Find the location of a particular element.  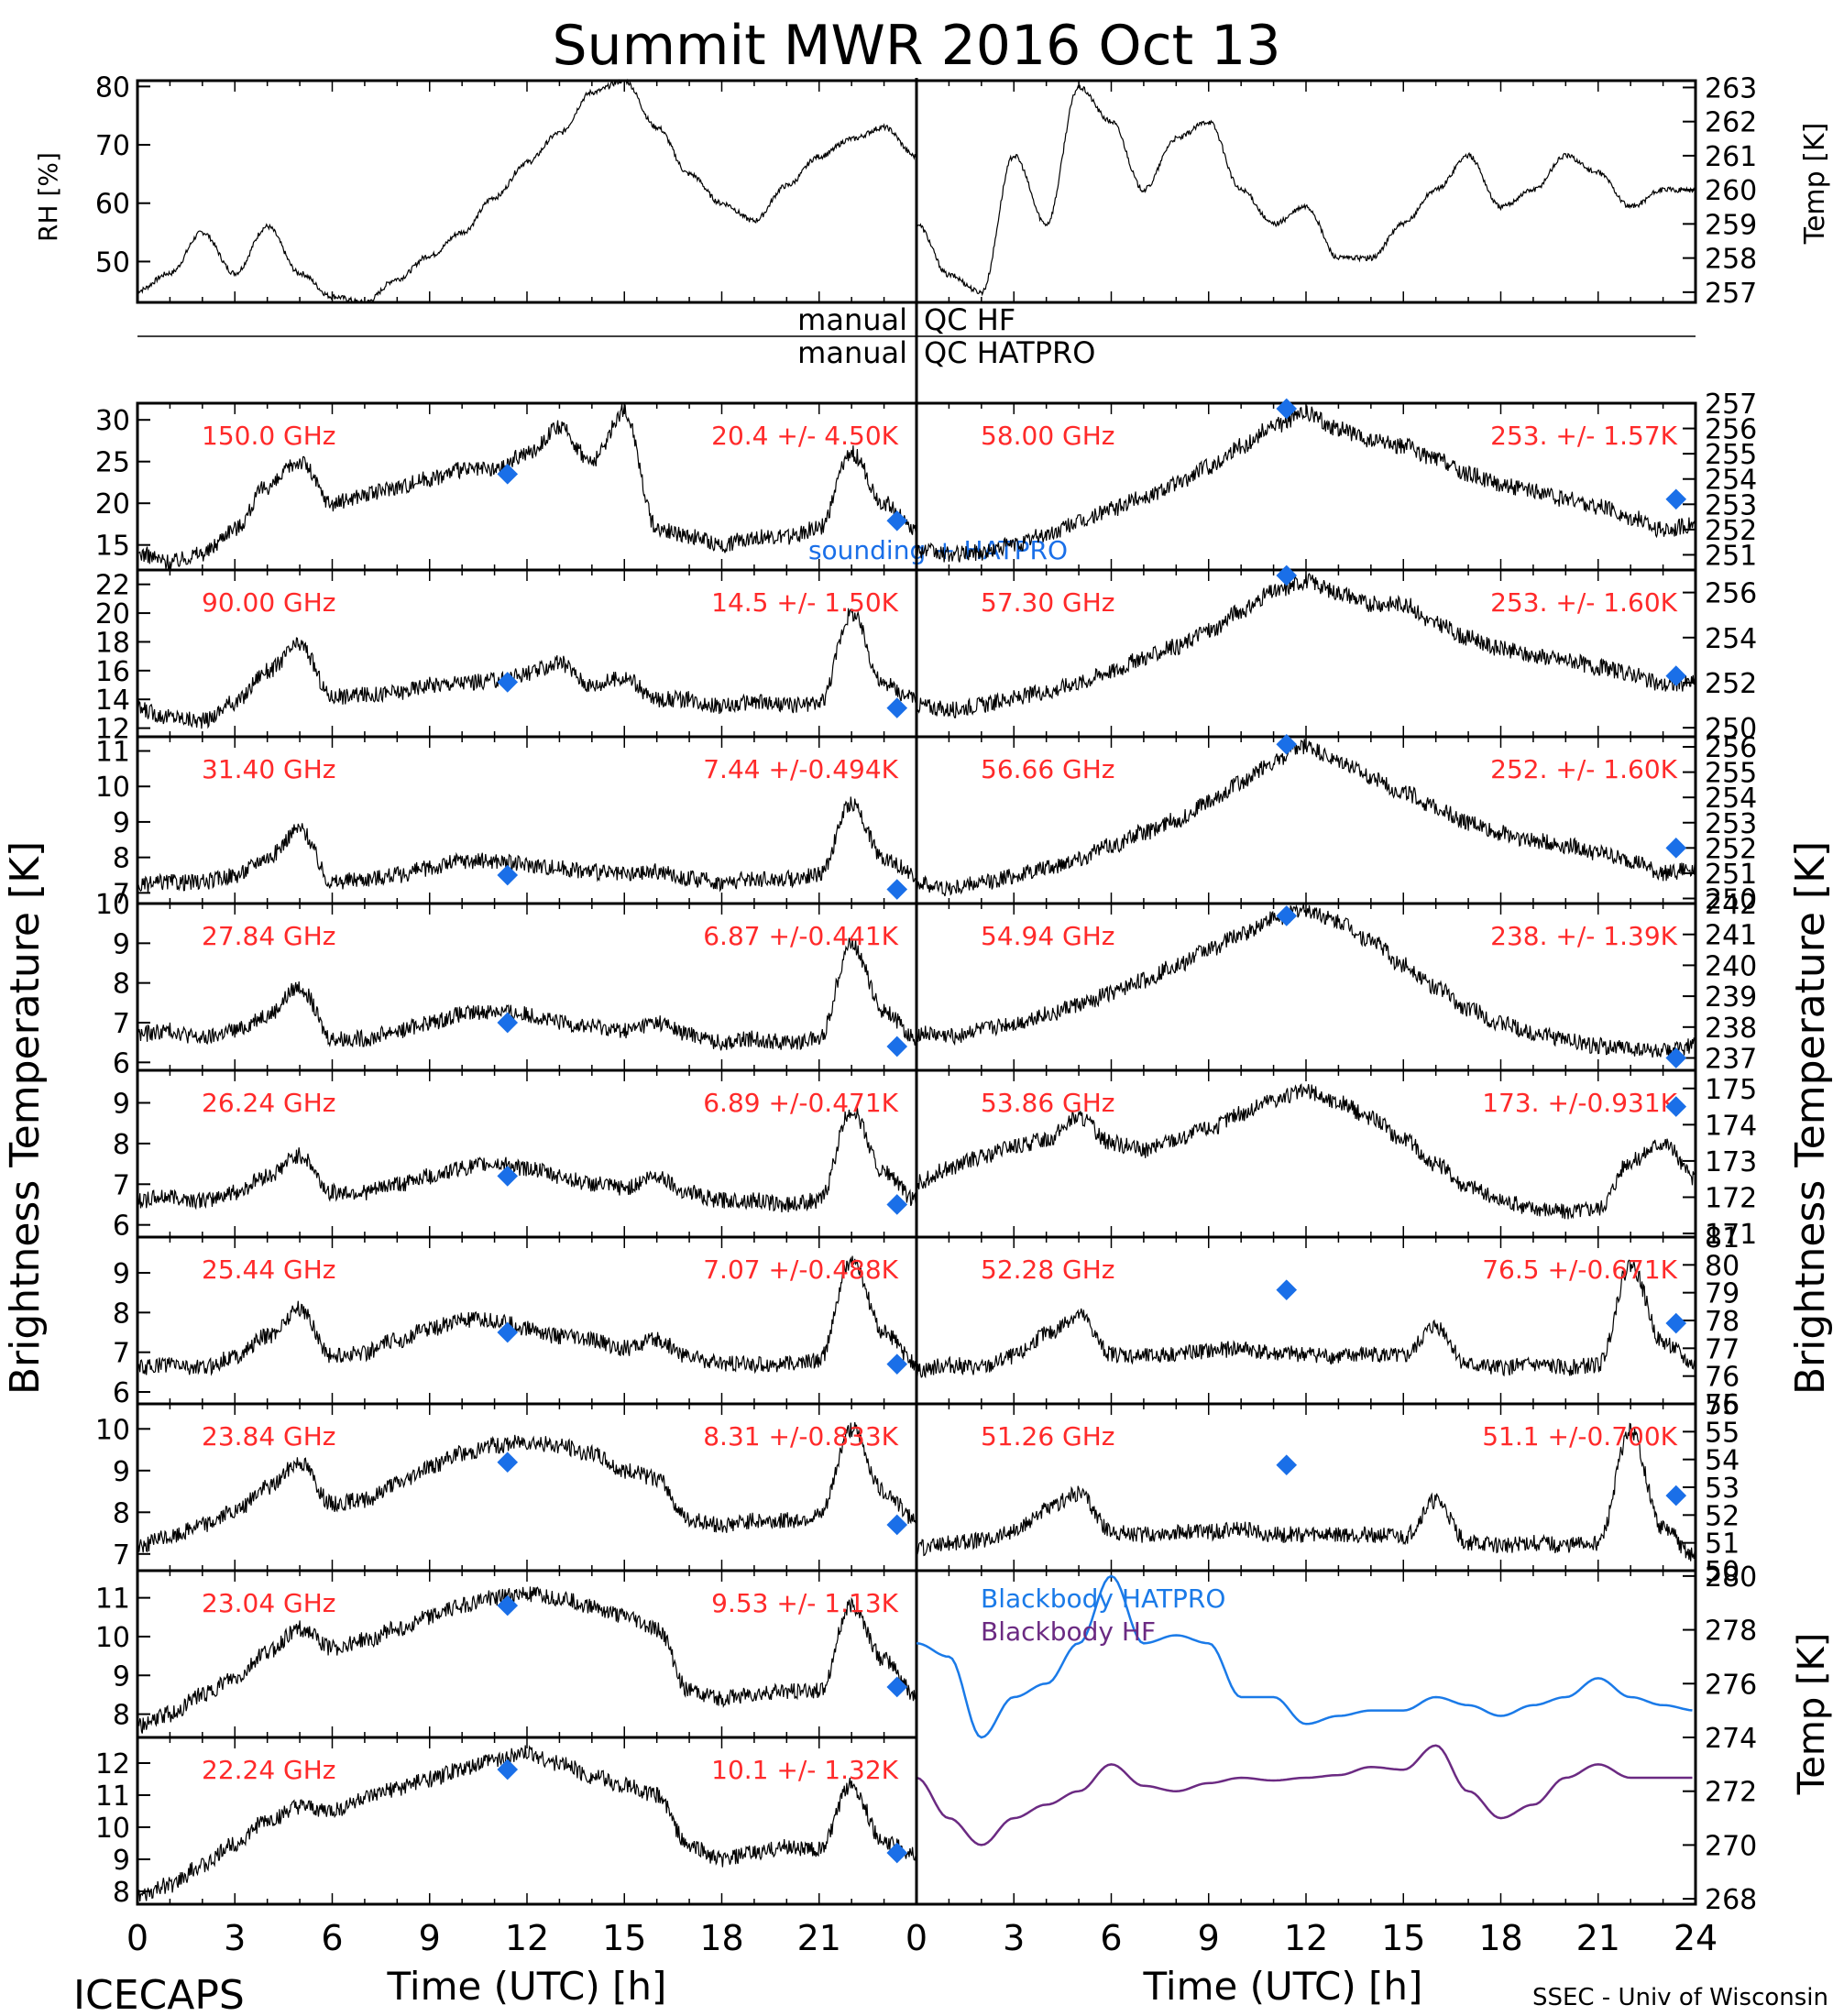

frequency-label: 51.26 GHz is located at coordinates (1048, 1436).